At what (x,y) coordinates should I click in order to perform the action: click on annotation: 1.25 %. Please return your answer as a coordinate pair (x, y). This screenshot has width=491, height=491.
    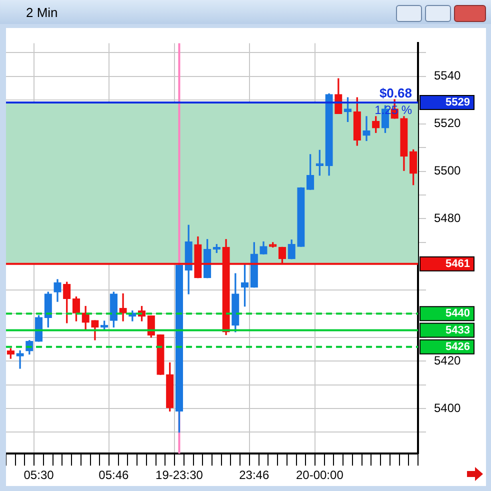
    Looking at the image, I should click on (393, 109).